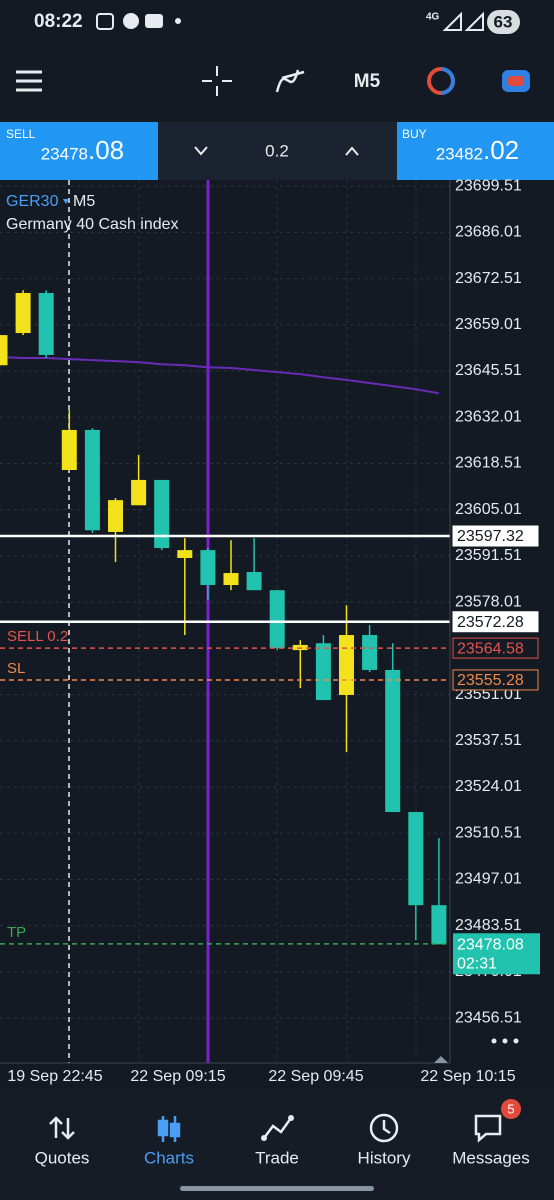  I want to click on volume-down, so click(201, 151).